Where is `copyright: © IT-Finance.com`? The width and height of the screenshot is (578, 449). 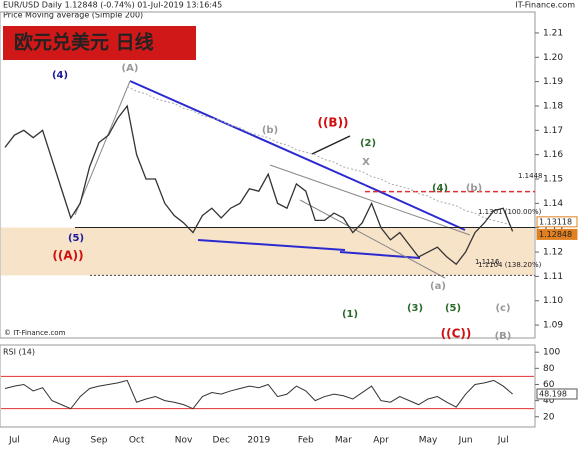
copyright: © IT-Finance.com is located at coordinates (35, 333).